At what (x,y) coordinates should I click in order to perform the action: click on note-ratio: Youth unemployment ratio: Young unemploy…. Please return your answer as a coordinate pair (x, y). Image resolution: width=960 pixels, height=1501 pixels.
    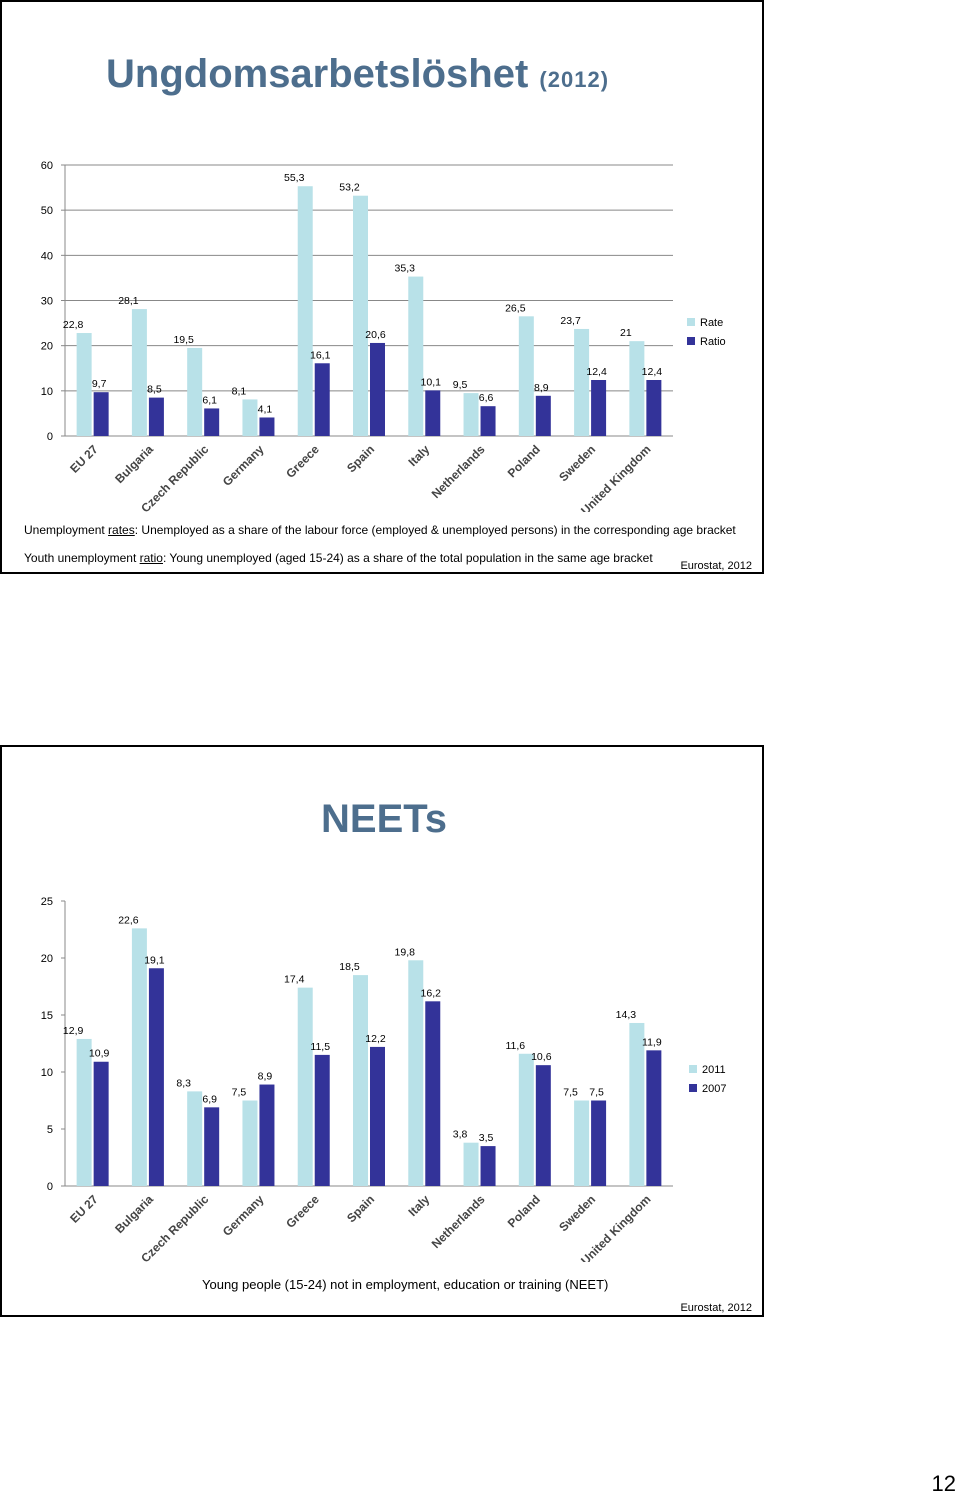
    Looking at the image, I should click on (338, 558).